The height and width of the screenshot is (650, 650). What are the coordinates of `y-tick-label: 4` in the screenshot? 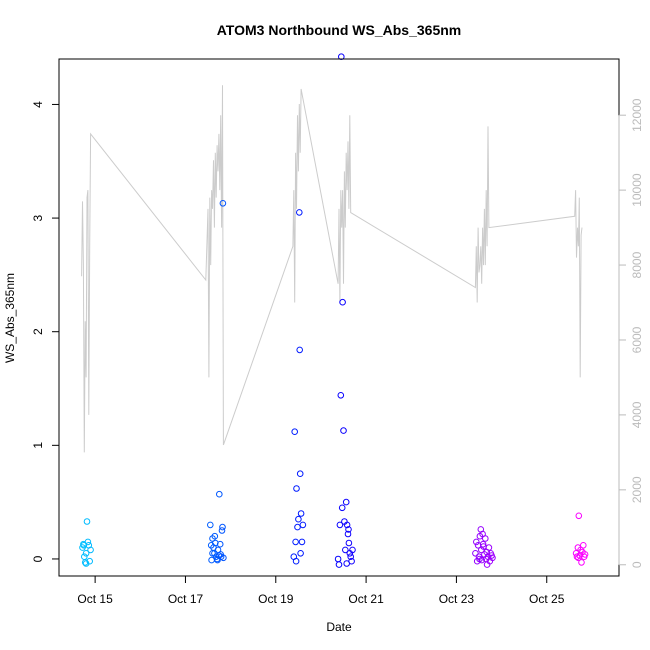 It's located at (38, 104).